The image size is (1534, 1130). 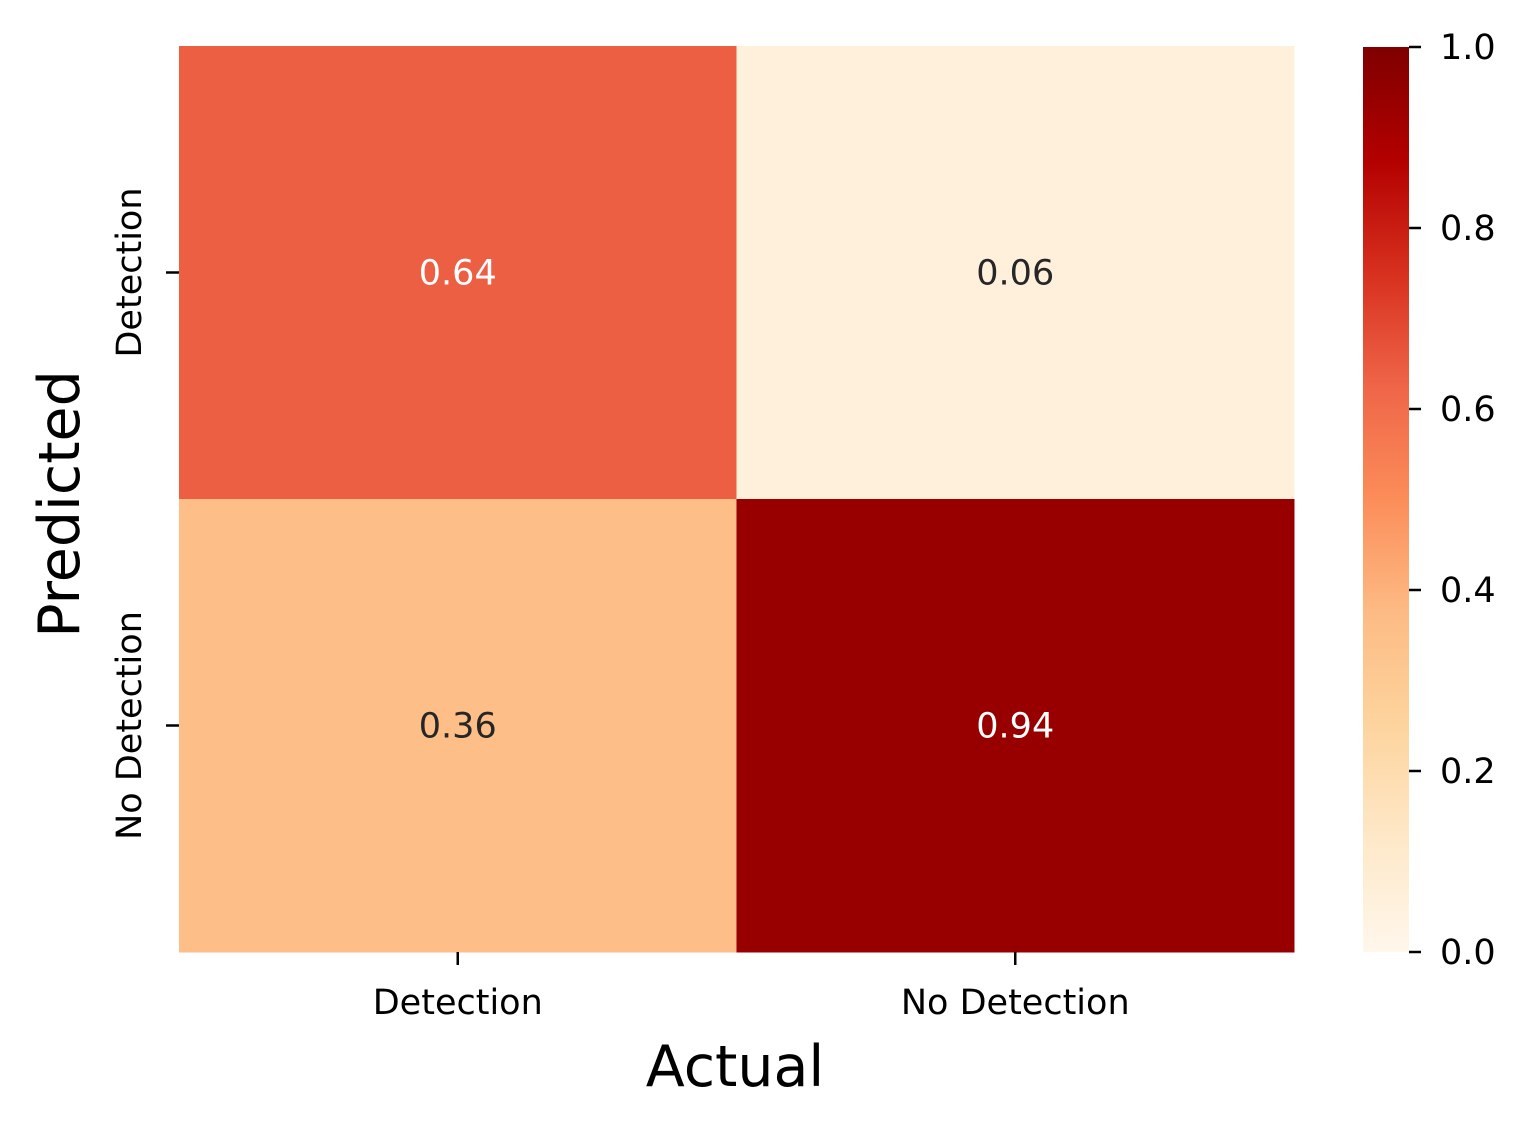 I want to click on y-axis-label: Predicted, so click(x=60, y=504).